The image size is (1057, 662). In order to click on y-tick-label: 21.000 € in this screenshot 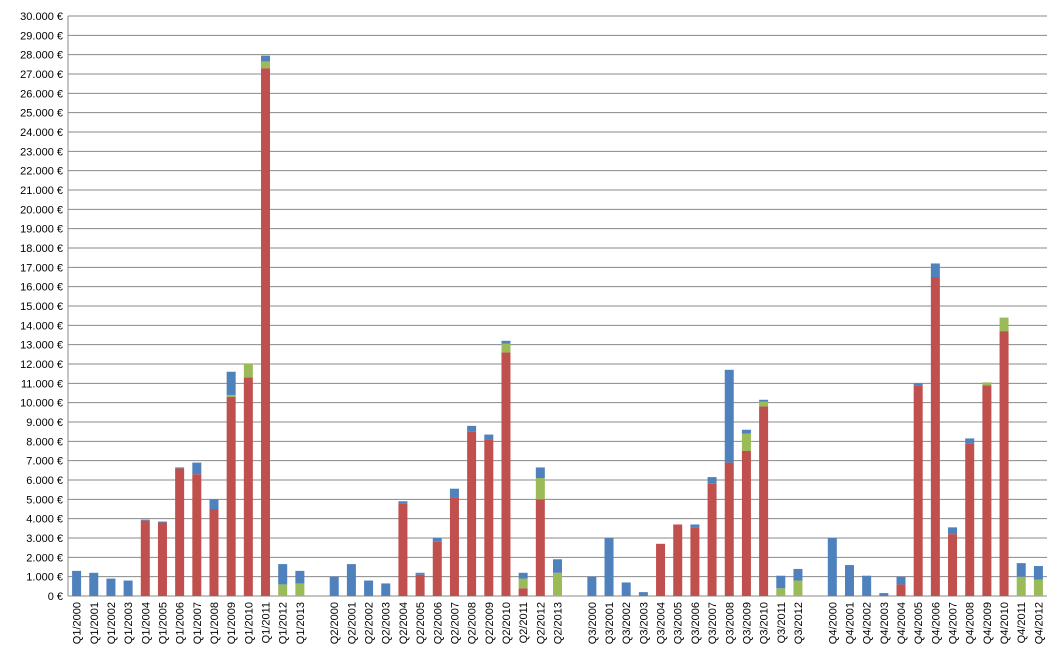, I will do `click(41, 191)`.